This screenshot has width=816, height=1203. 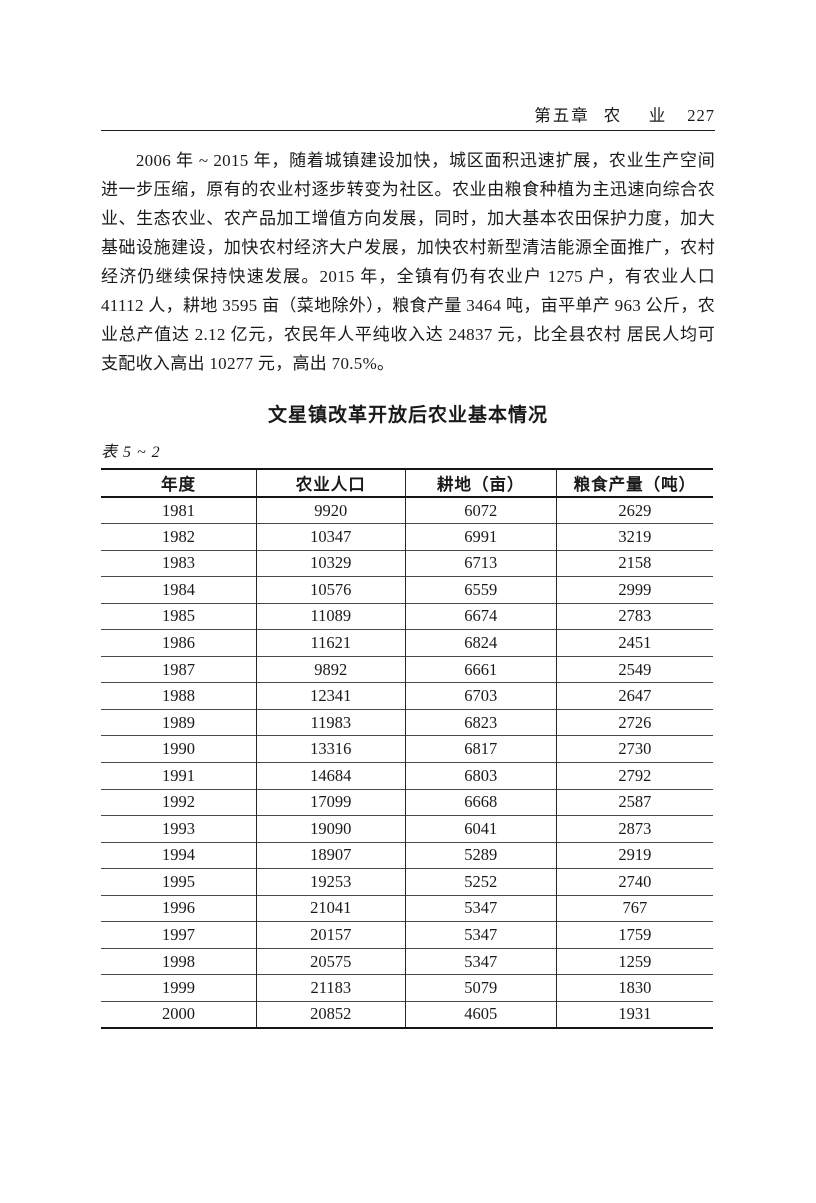 What do you see at coordinates (480, 1014) in the screenshot?
I see `table-cell: 4605` at bounding box center [480, 1014].